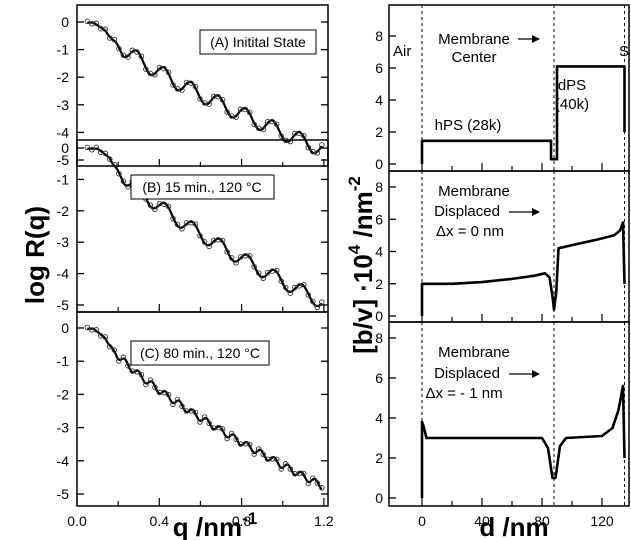 This screenshot has width=631, height=540. What do you see at coordinates (63, 361) in the screenshot?
I see `y-tick-label: -1` at bounding box center [63, 361].